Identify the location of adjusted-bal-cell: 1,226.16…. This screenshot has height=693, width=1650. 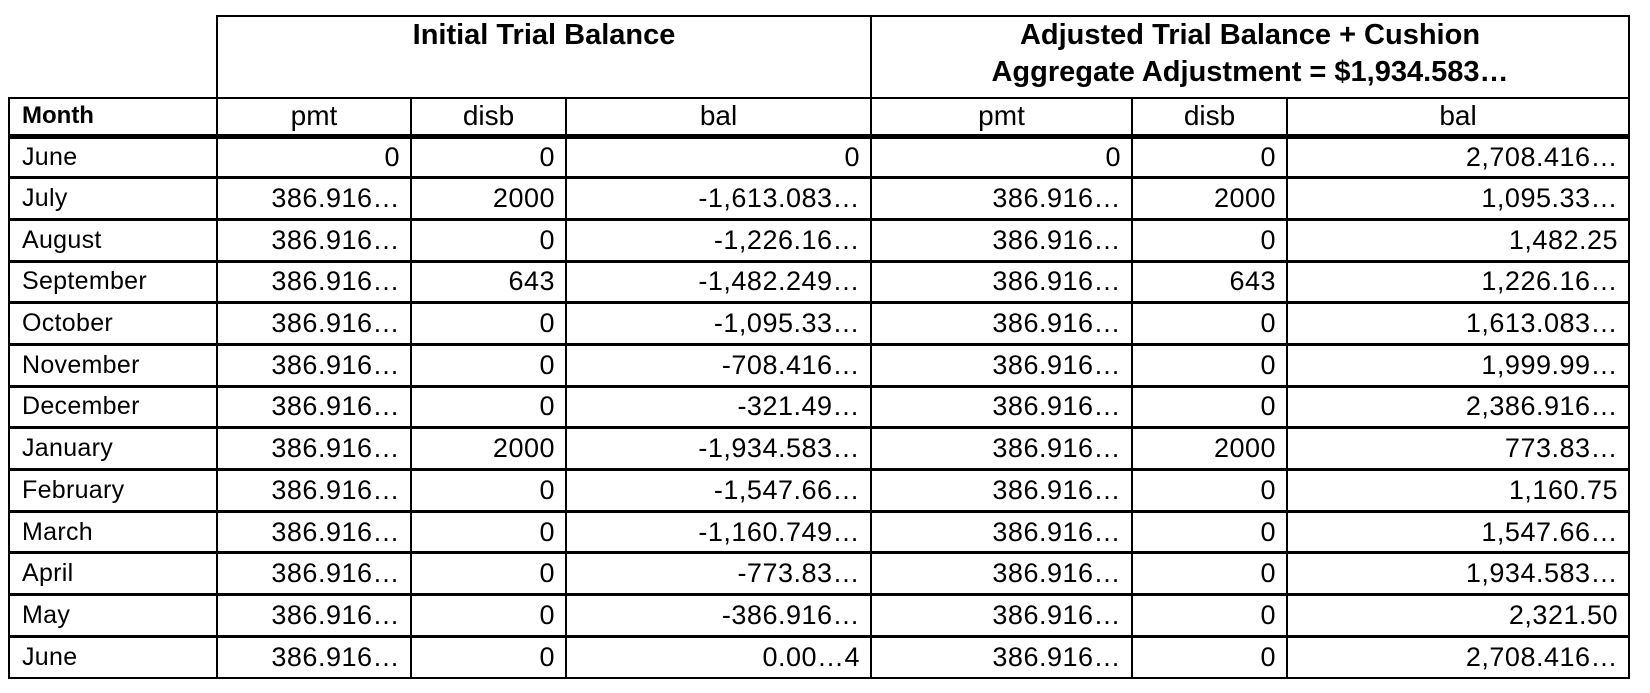
(1458, 282).